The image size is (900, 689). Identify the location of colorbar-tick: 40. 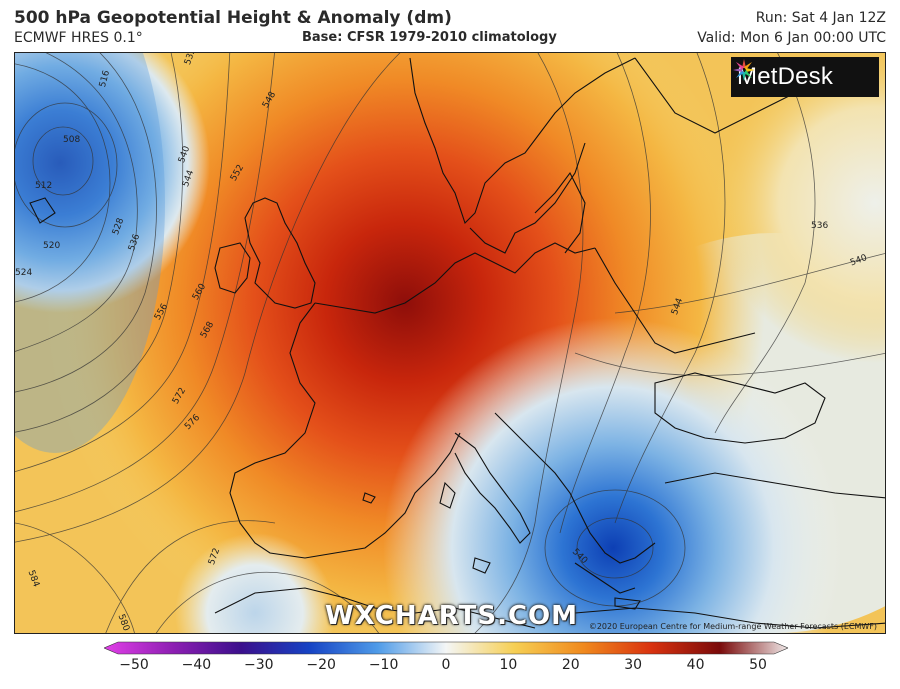
(695, 665).